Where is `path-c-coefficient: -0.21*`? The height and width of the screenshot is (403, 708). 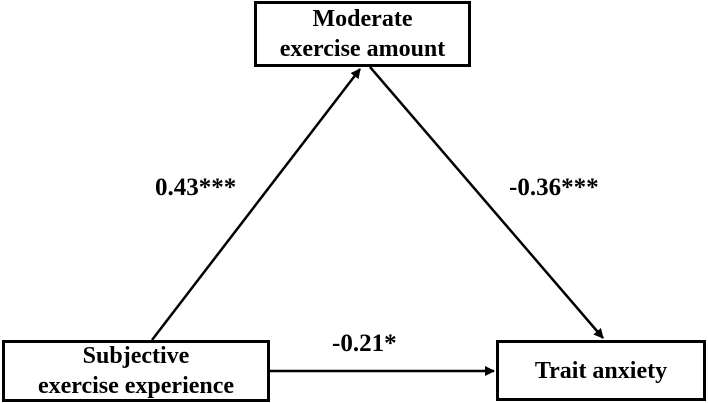 path-c-coefficient: -0.21* is located at coordinates (364, 343).